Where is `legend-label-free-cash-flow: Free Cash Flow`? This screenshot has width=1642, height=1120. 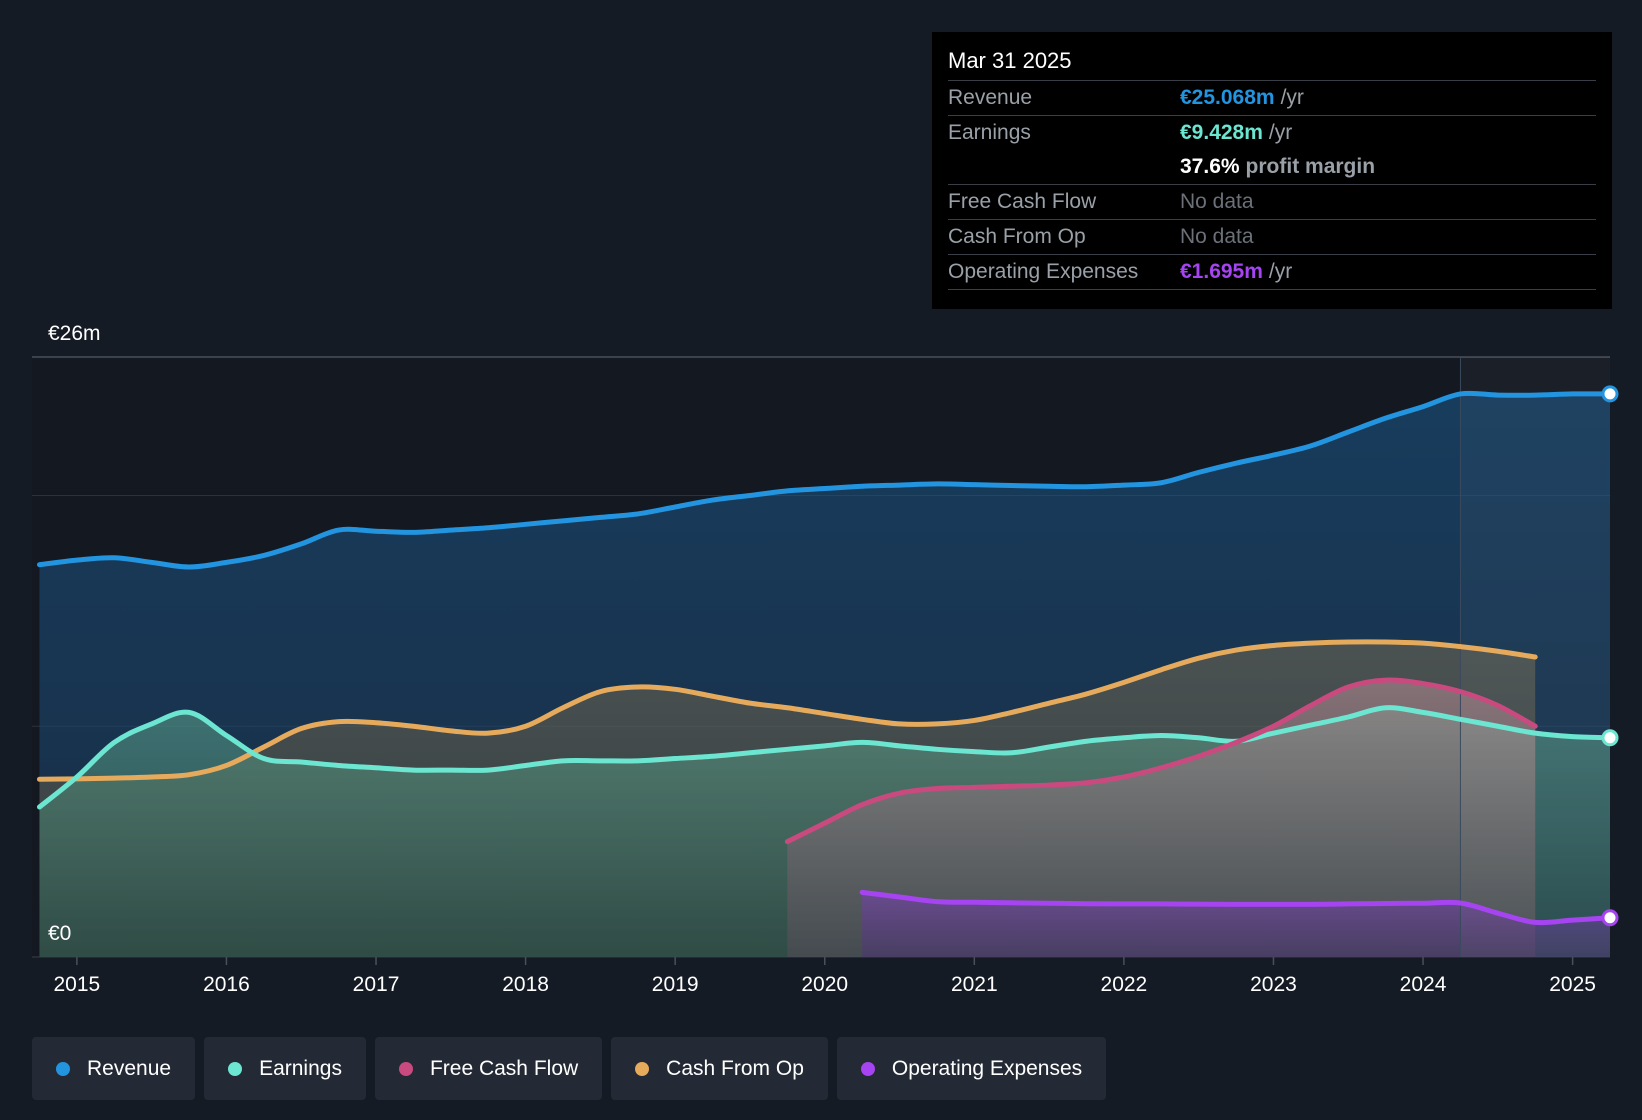 legend-label-free-cash-flow: Free Cash Flow is located at coordinates (504, 1068).